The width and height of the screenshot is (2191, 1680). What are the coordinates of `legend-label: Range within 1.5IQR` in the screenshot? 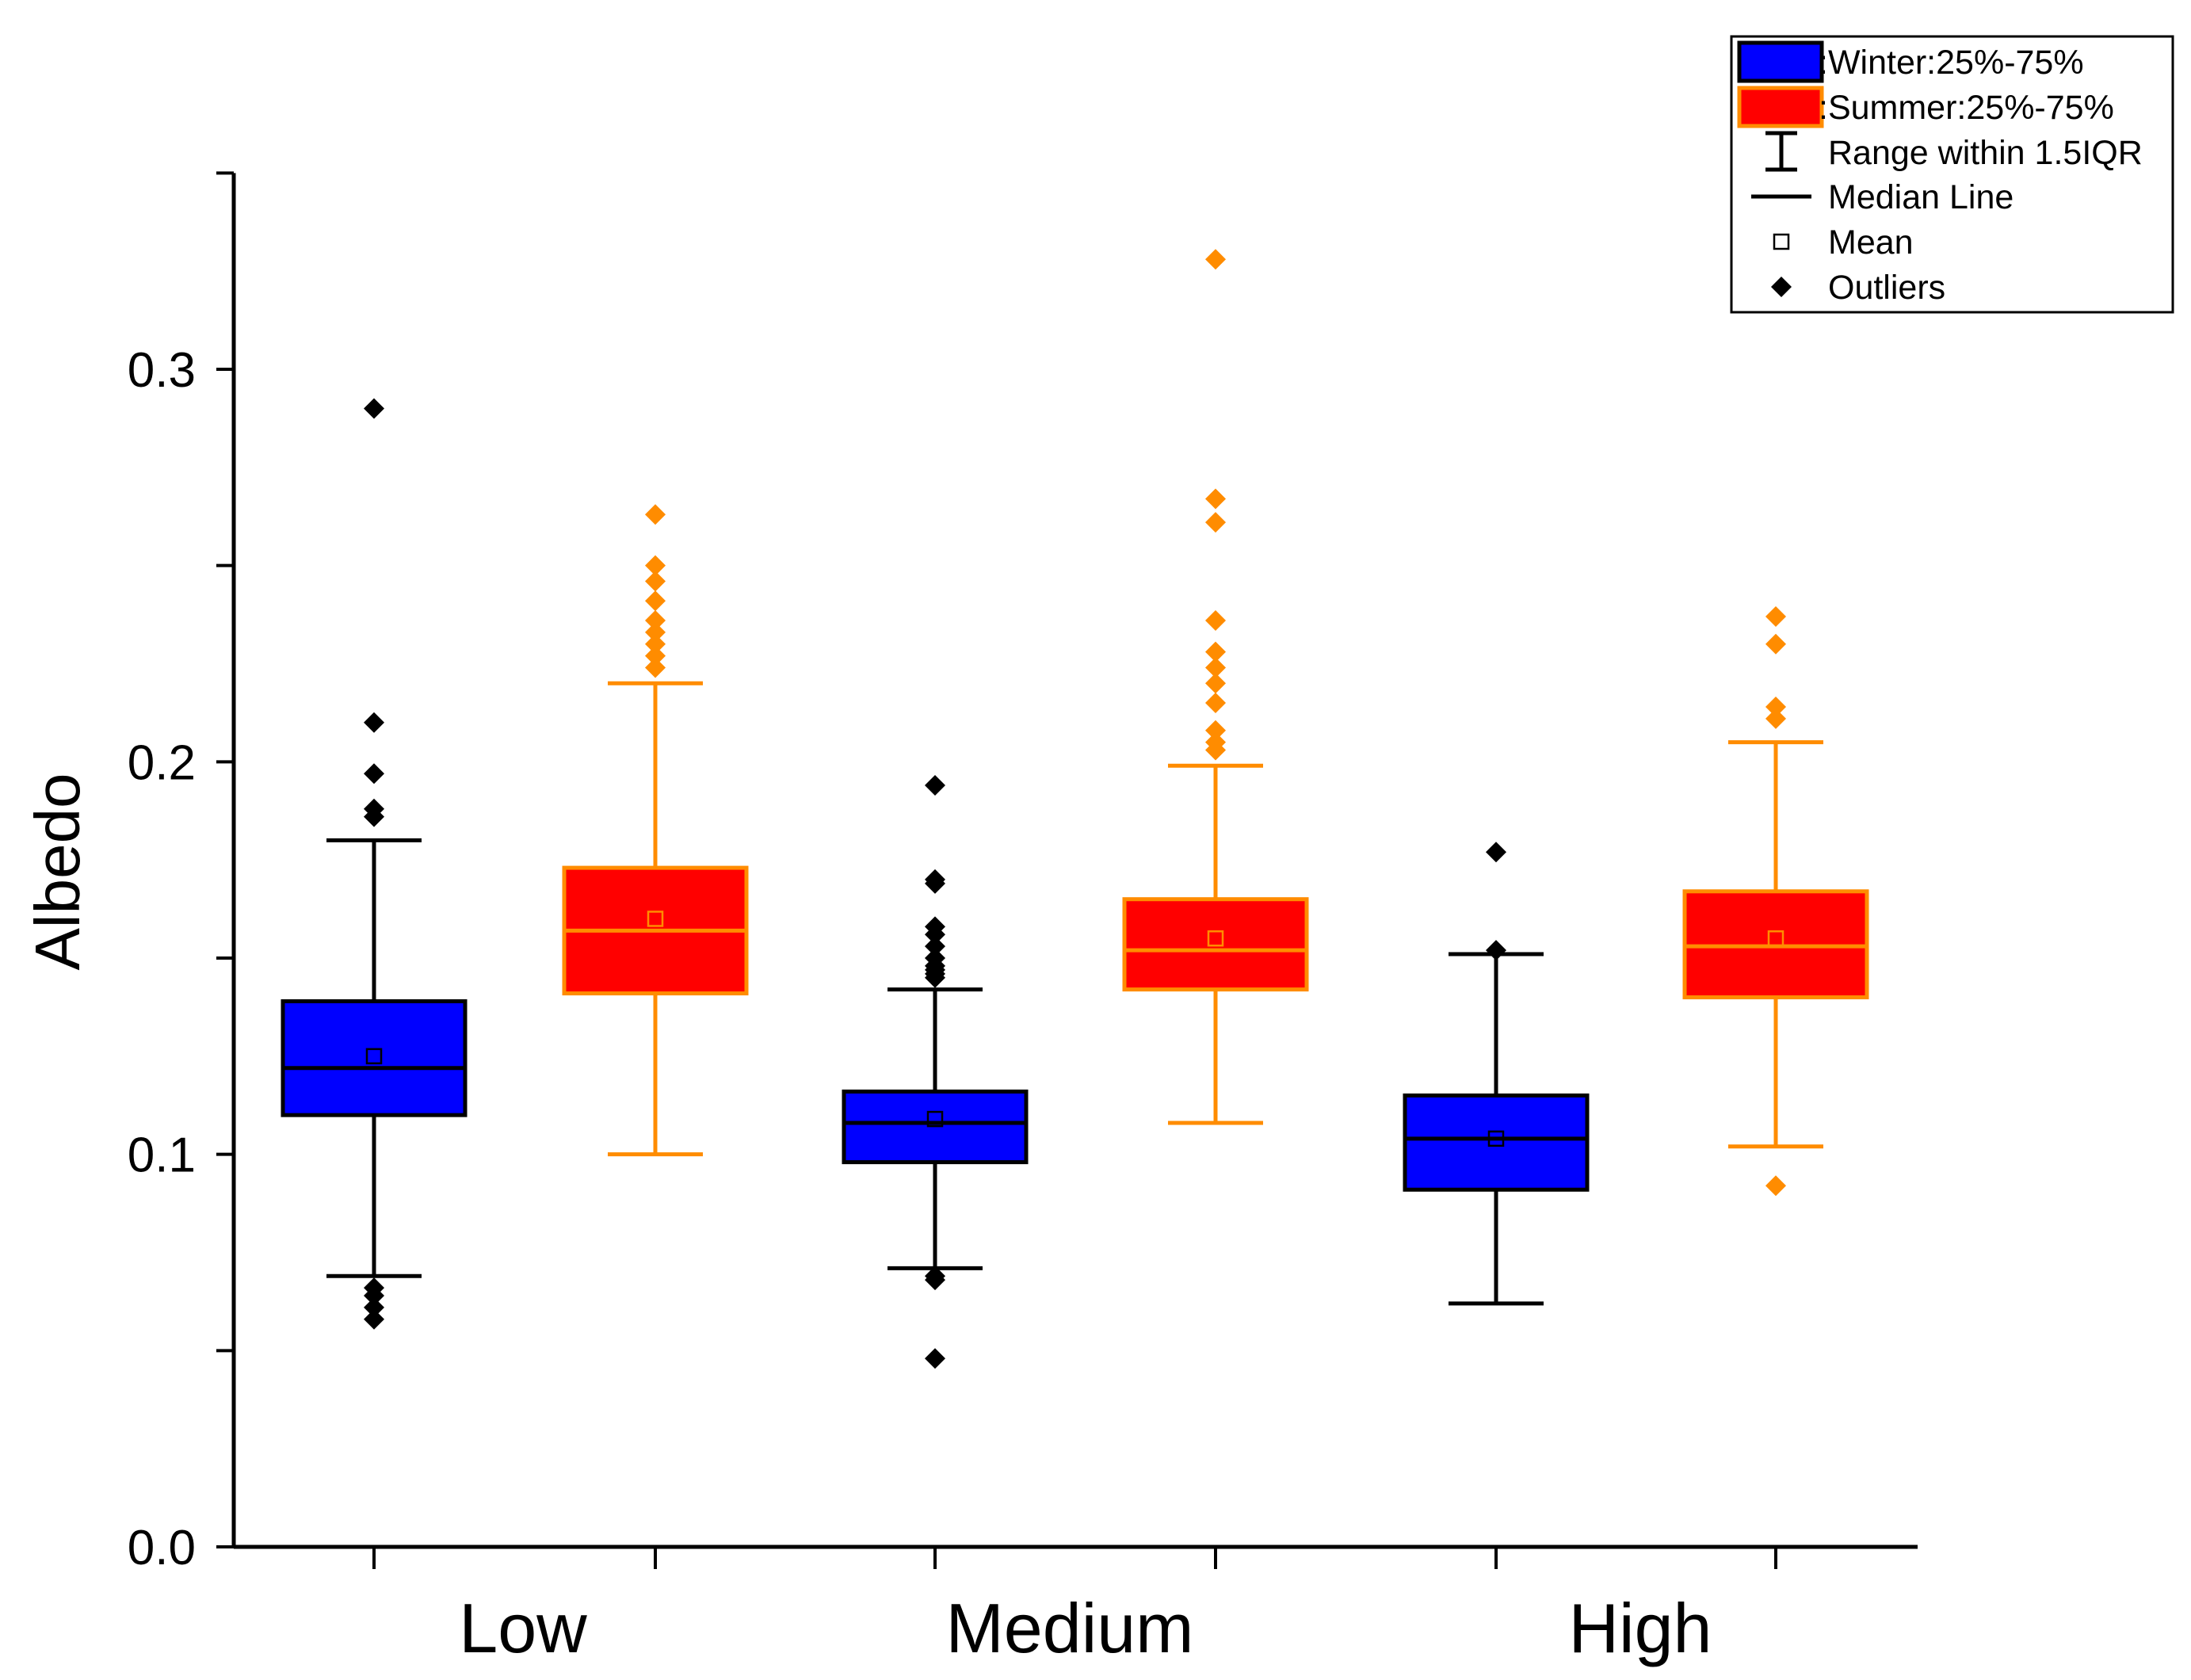 It's located at (1986, 153).